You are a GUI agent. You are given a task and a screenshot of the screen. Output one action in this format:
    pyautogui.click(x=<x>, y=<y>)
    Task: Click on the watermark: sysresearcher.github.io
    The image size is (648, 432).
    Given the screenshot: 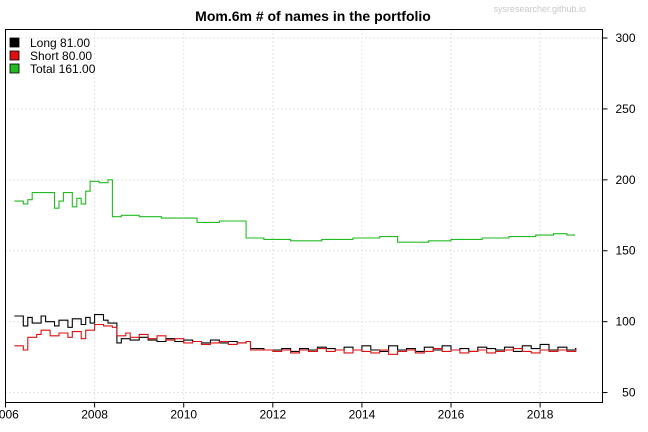 What is the action you would take?
    pyautogui.click(x=539, y=9)
    